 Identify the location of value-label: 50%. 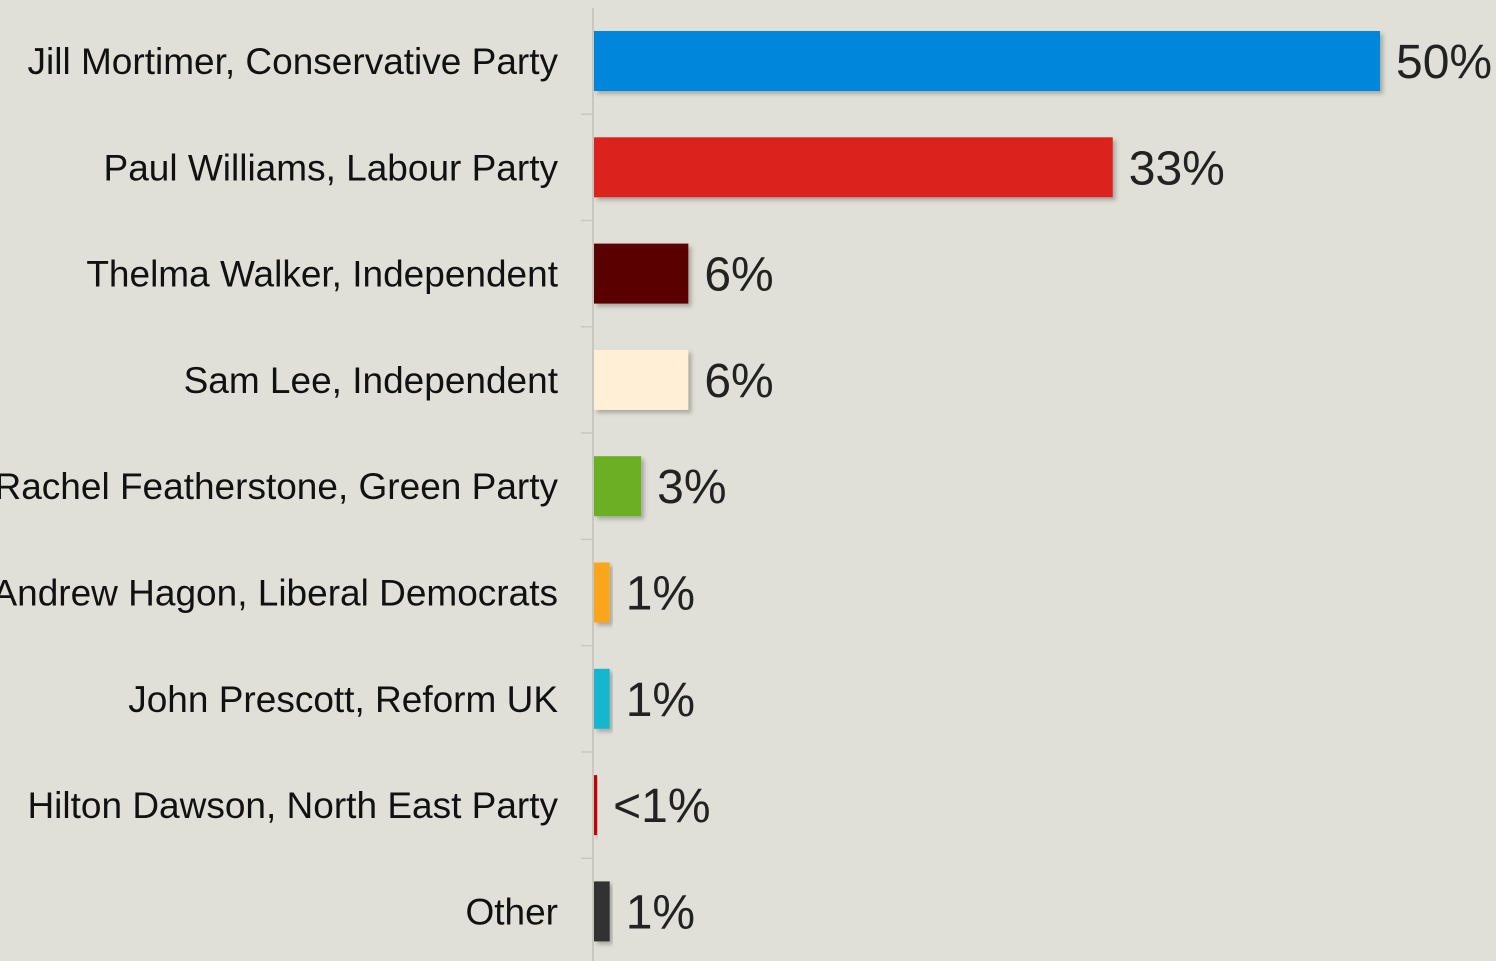
(1444, 62).